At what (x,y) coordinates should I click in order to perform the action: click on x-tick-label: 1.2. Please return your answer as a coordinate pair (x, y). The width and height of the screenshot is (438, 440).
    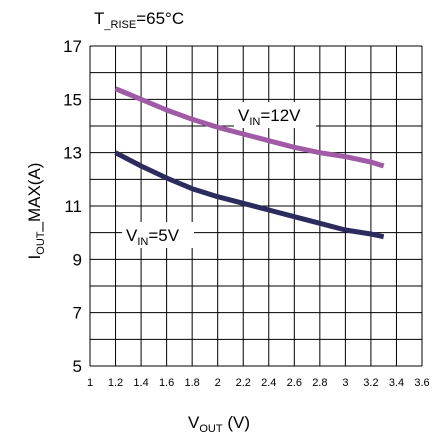
    Looking at the image, I should click on (115, 383).